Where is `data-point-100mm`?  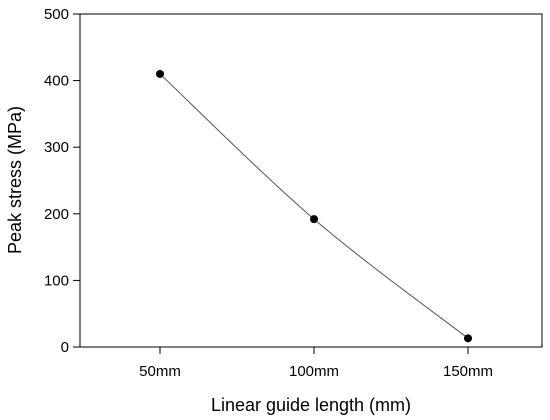
data-point-100mm is located at coordinates (314, 219).